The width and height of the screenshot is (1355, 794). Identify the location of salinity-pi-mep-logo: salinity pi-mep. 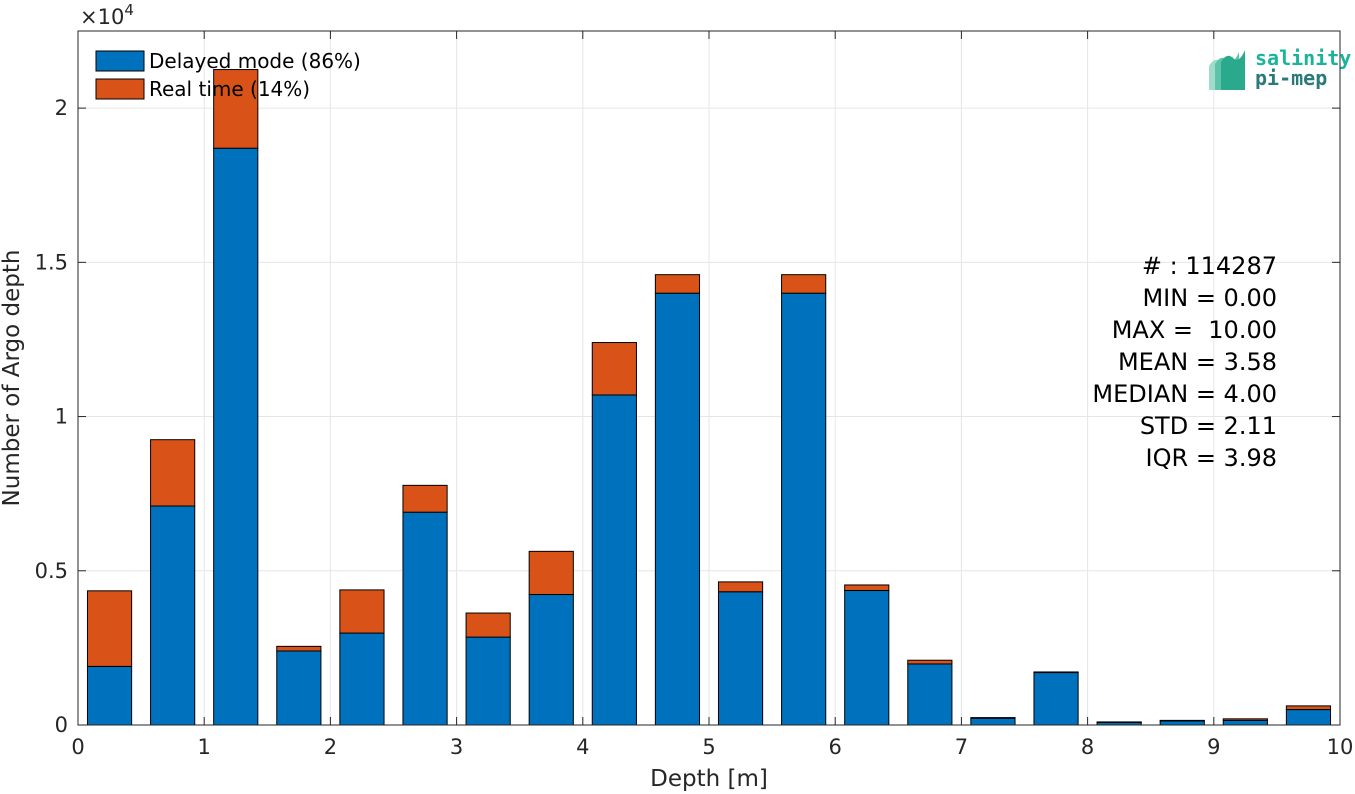
(1278, 70).